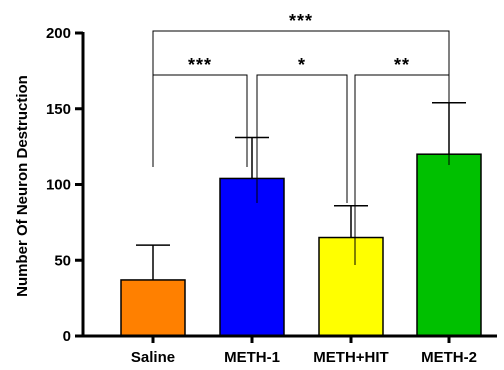 The image size is (504, 370). What do you see at coordinates (58, 109) in the screenshot?
I see `y-tick-label: 150` at bounding box center [58, 109].